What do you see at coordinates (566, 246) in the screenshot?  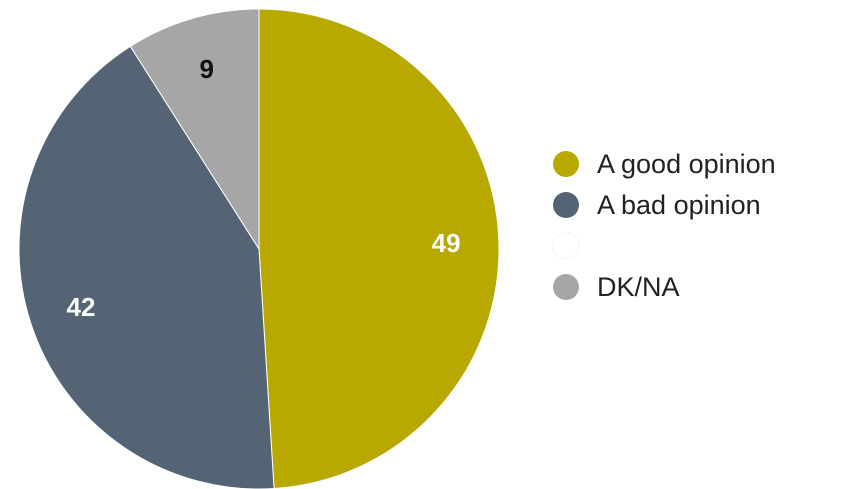 I see `legend-marker-blank` at bounding box center [566, 246].